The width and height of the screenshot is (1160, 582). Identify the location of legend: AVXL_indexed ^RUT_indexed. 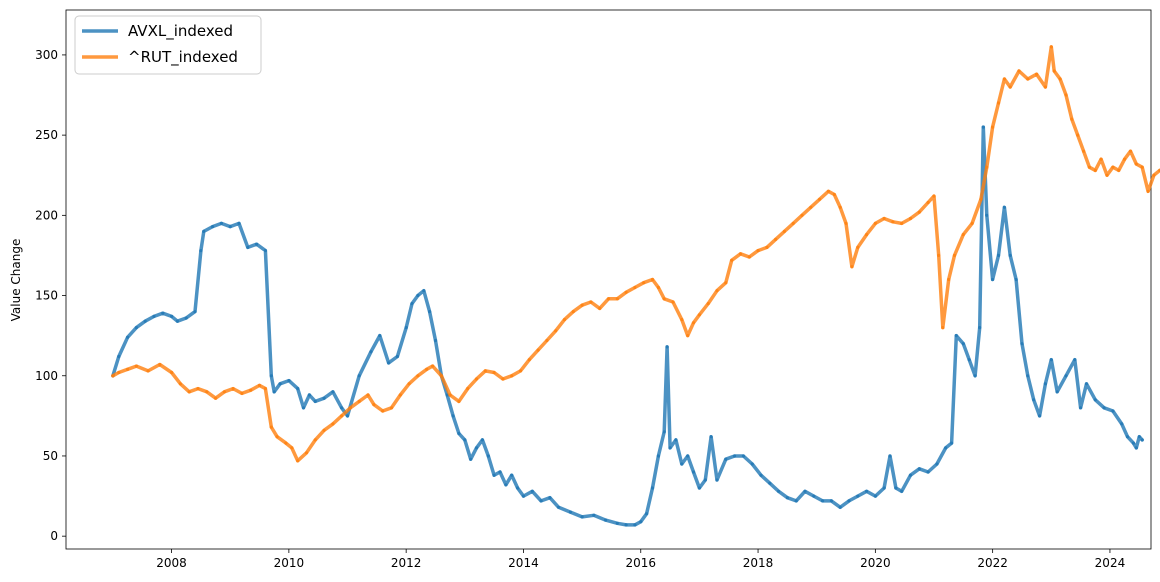
(168, 45).